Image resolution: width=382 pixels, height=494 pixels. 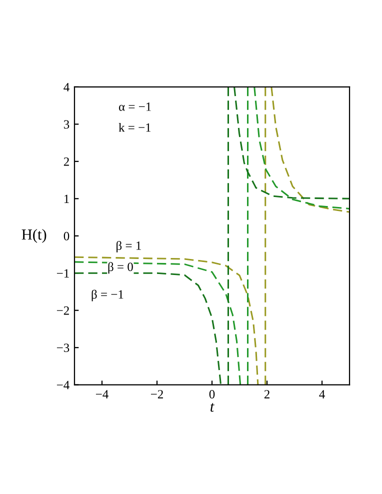 I want to click on series-label: β = 0, so click(x=120, y=268).